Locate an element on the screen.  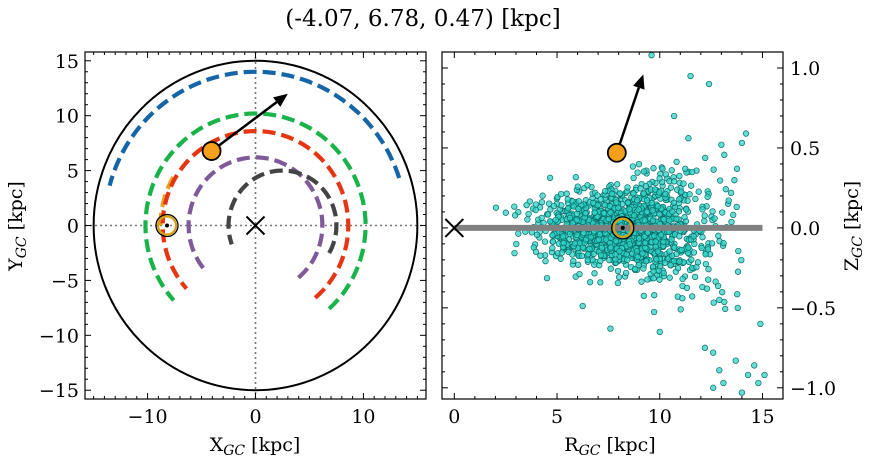
left-sun-outer-ring is located at coordinates (167, 225).